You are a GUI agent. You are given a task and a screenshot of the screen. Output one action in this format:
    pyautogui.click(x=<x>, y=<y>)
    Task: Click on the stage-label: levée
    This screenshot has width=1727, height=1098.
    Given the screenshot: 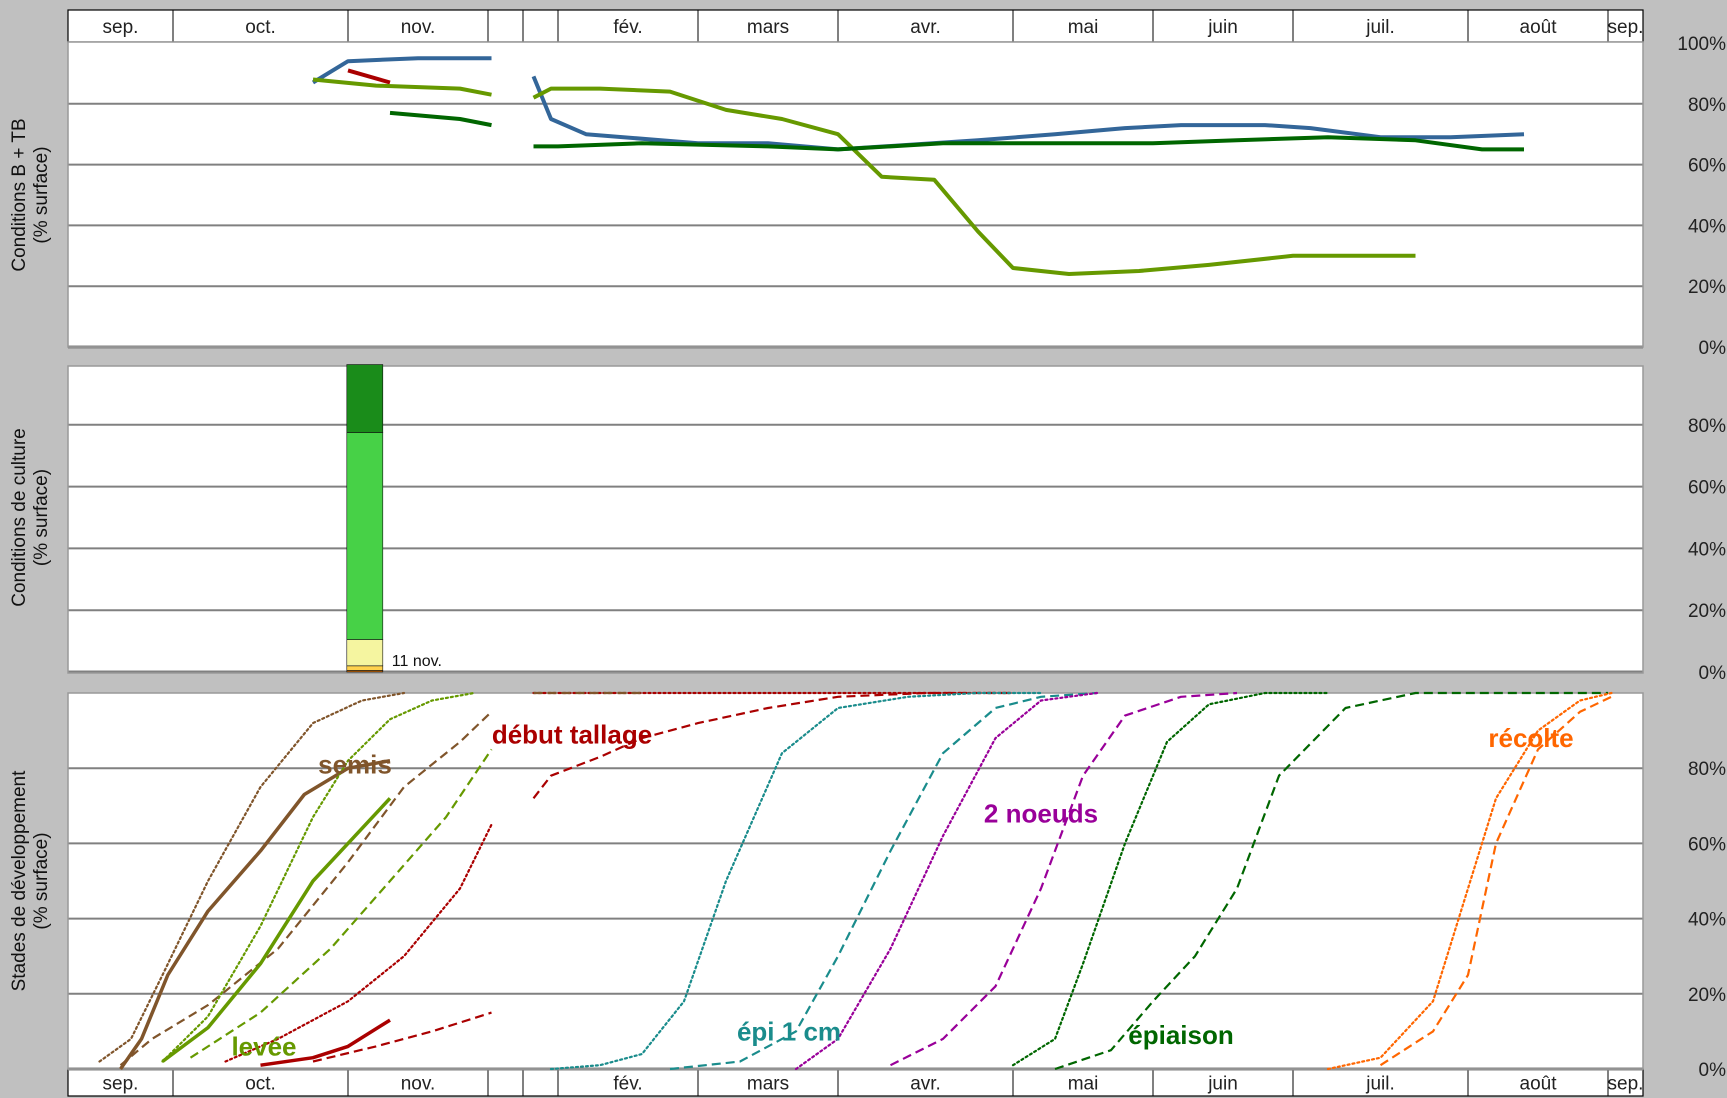 What is the action you would take?
    pyautogui.click(x=263, y=1046)
    